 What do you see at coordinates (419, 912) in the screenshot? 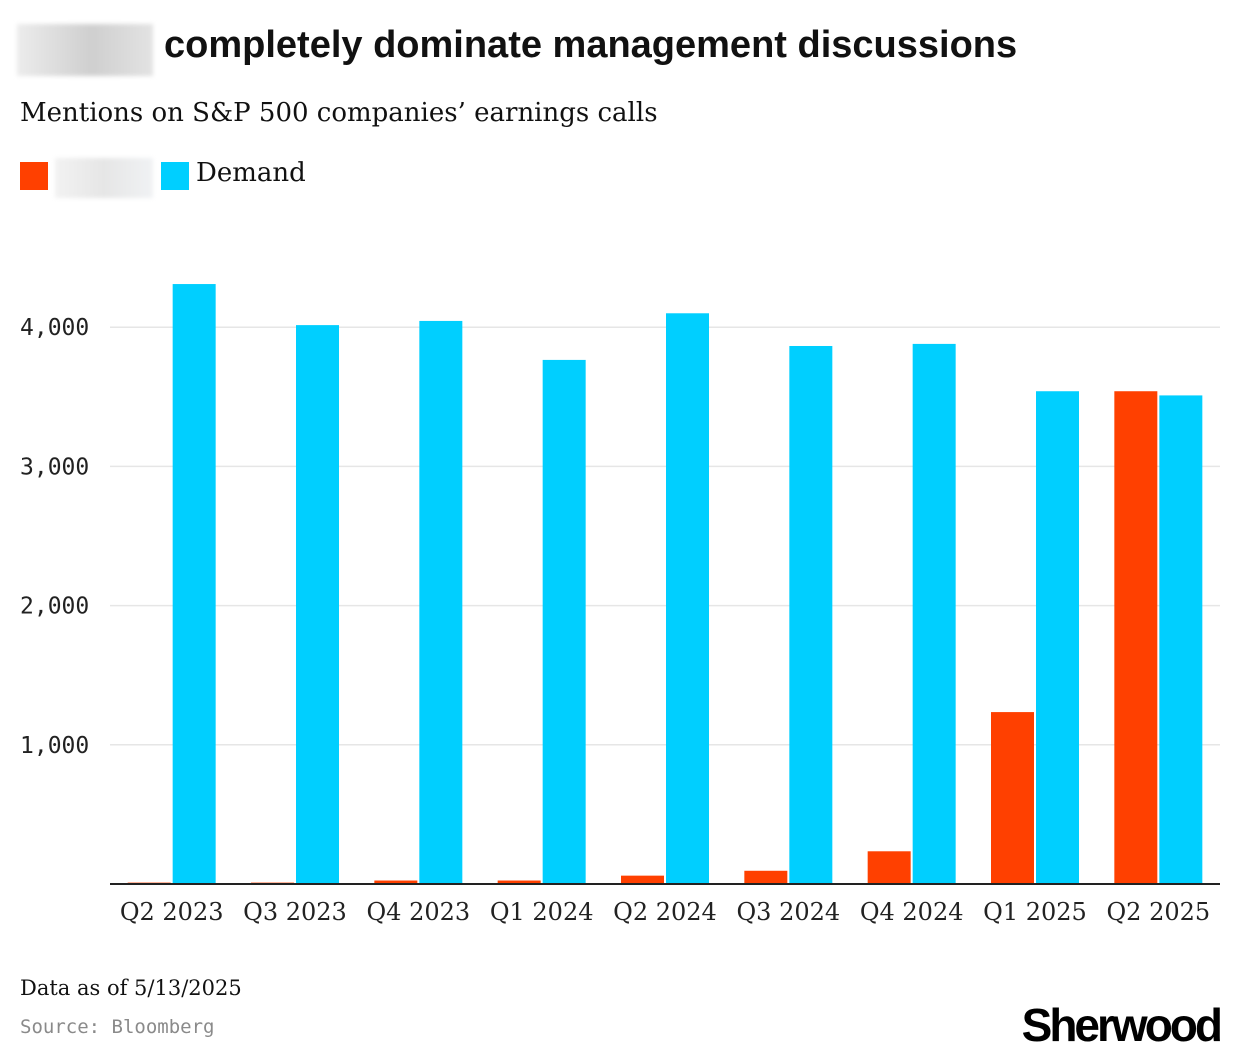
I see `x-tick-label: Q4 2023` at bounding box center [419, 912].